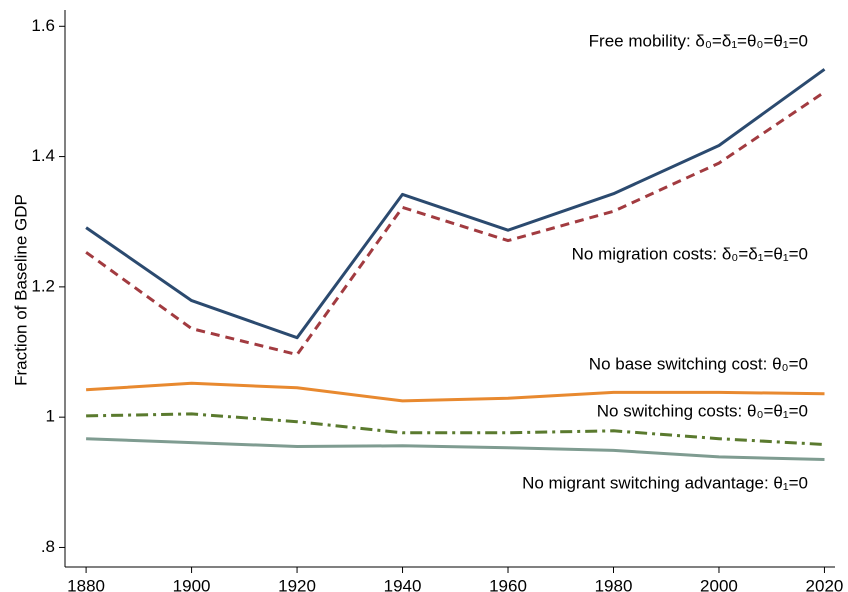  Describe the element at coordinates (43, 25) in the screenshot. I see `y-tick-label: 1.6` at that location.